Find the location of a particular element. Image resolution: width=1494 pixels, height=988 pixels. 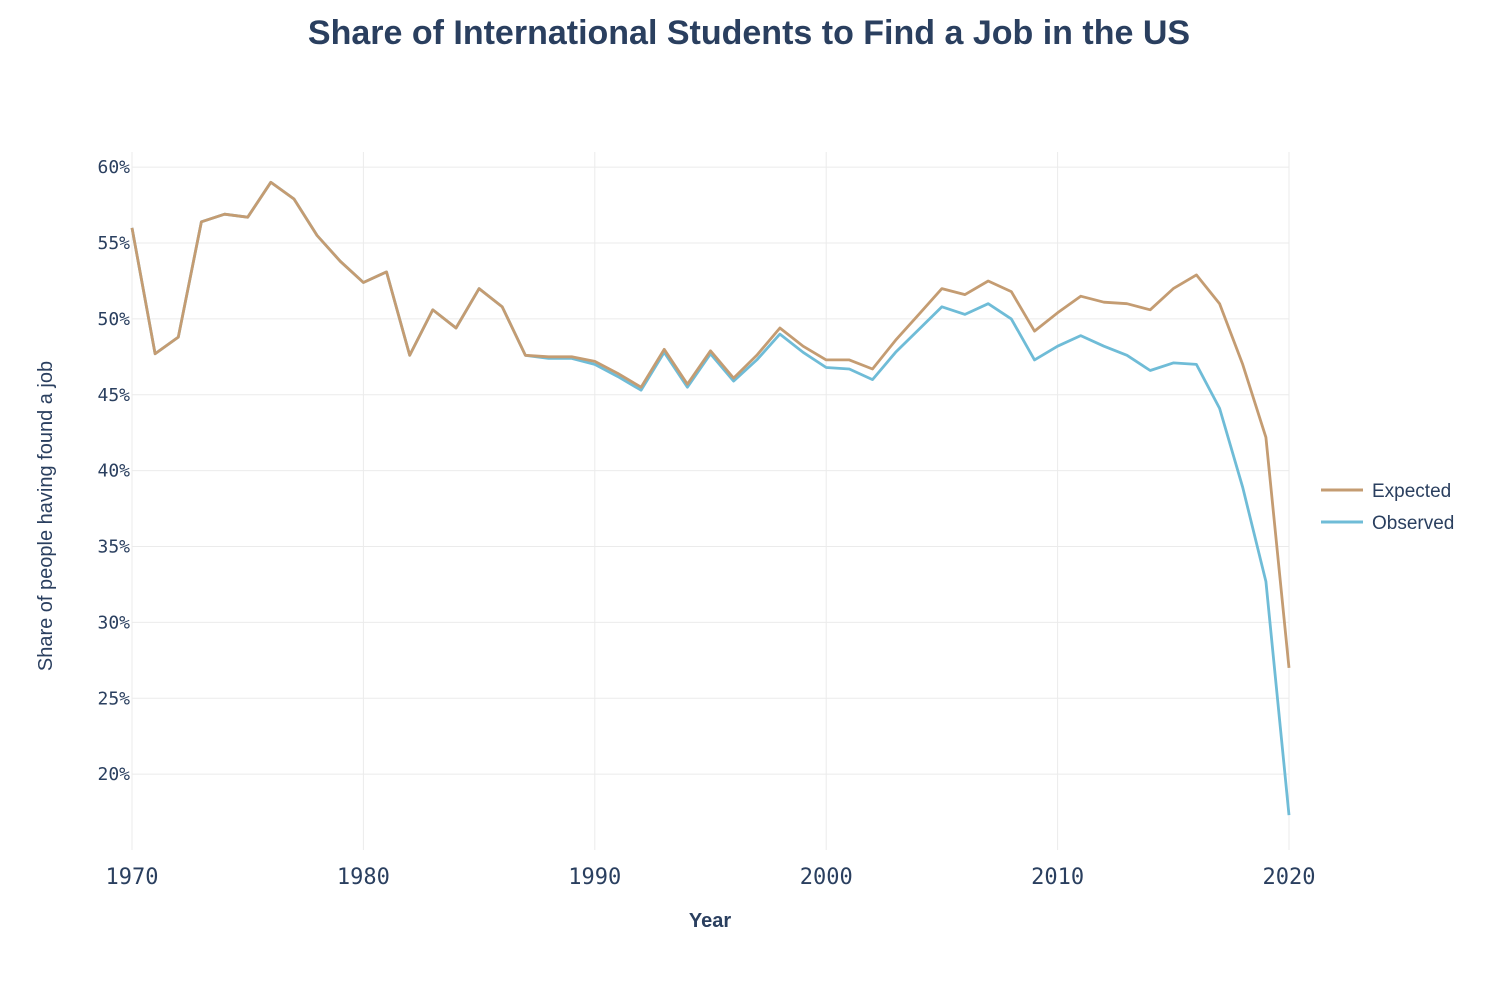

y-tick-label: 50% is located at coordinates (113, 319).